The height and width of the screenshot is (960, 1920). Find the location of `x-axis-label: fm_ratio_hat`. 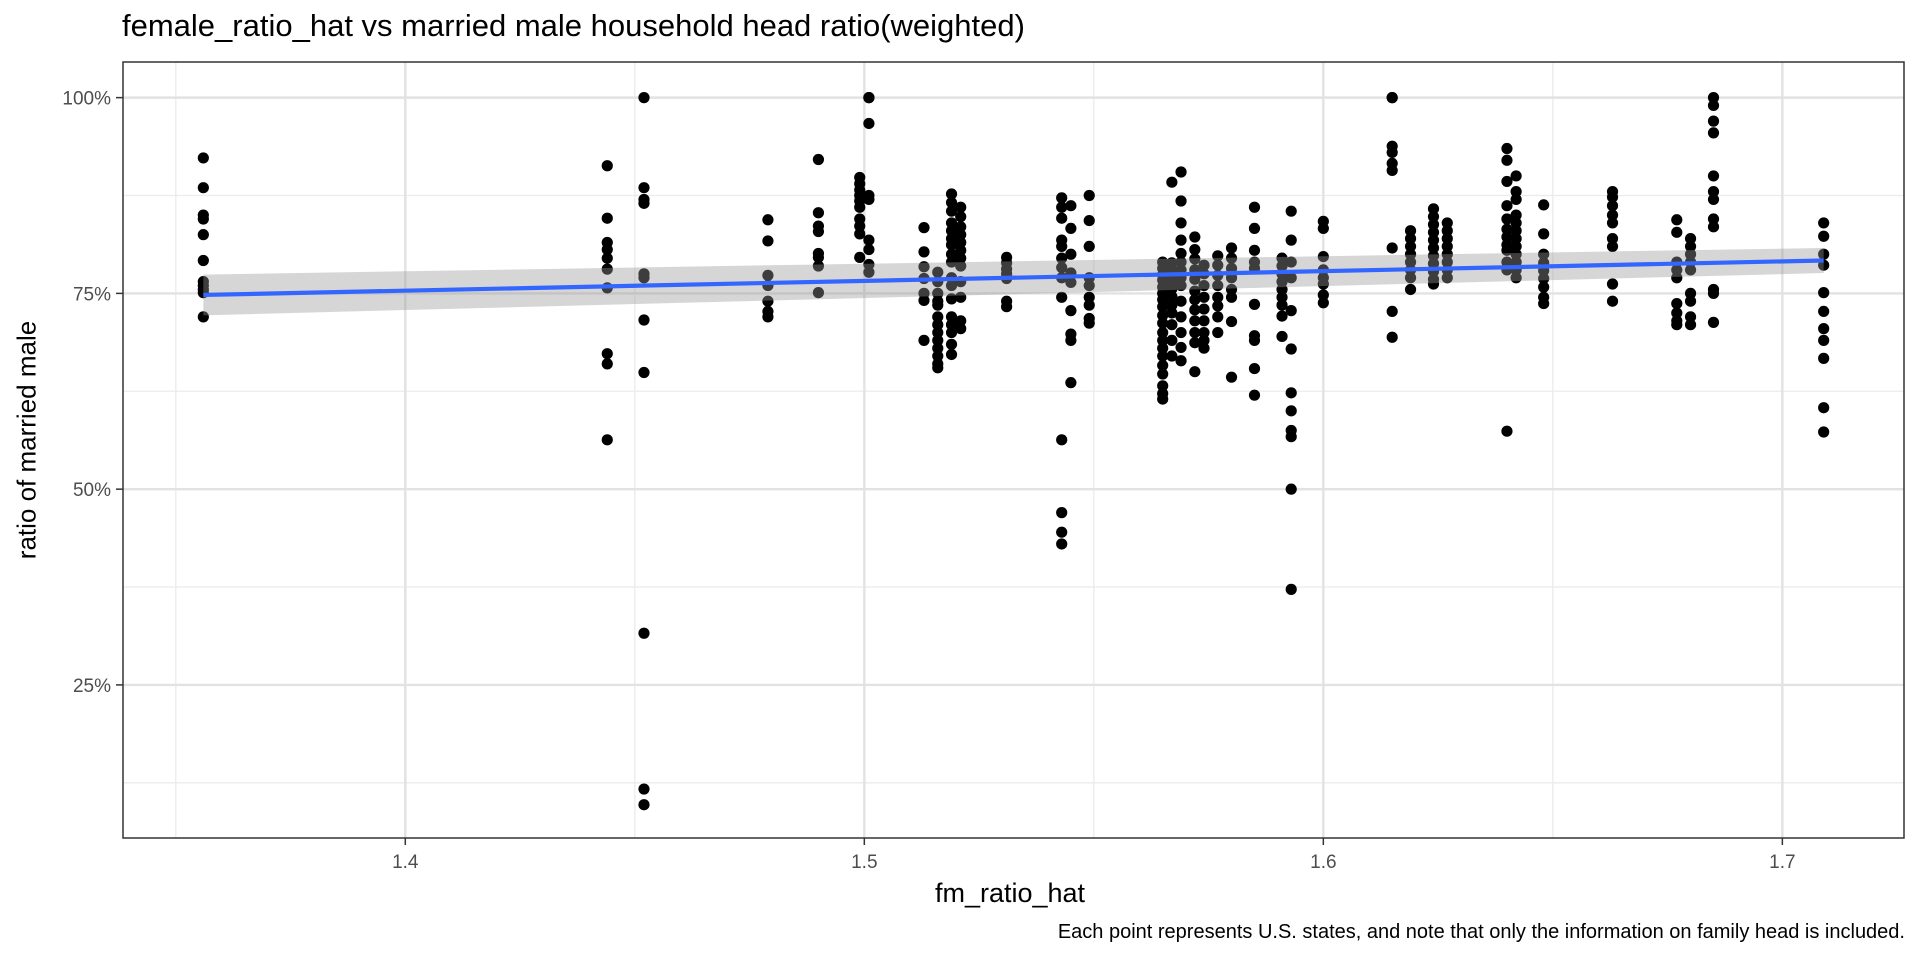

x-axis-label: fm_ratio_hat is located at coordinates (1010, 893).